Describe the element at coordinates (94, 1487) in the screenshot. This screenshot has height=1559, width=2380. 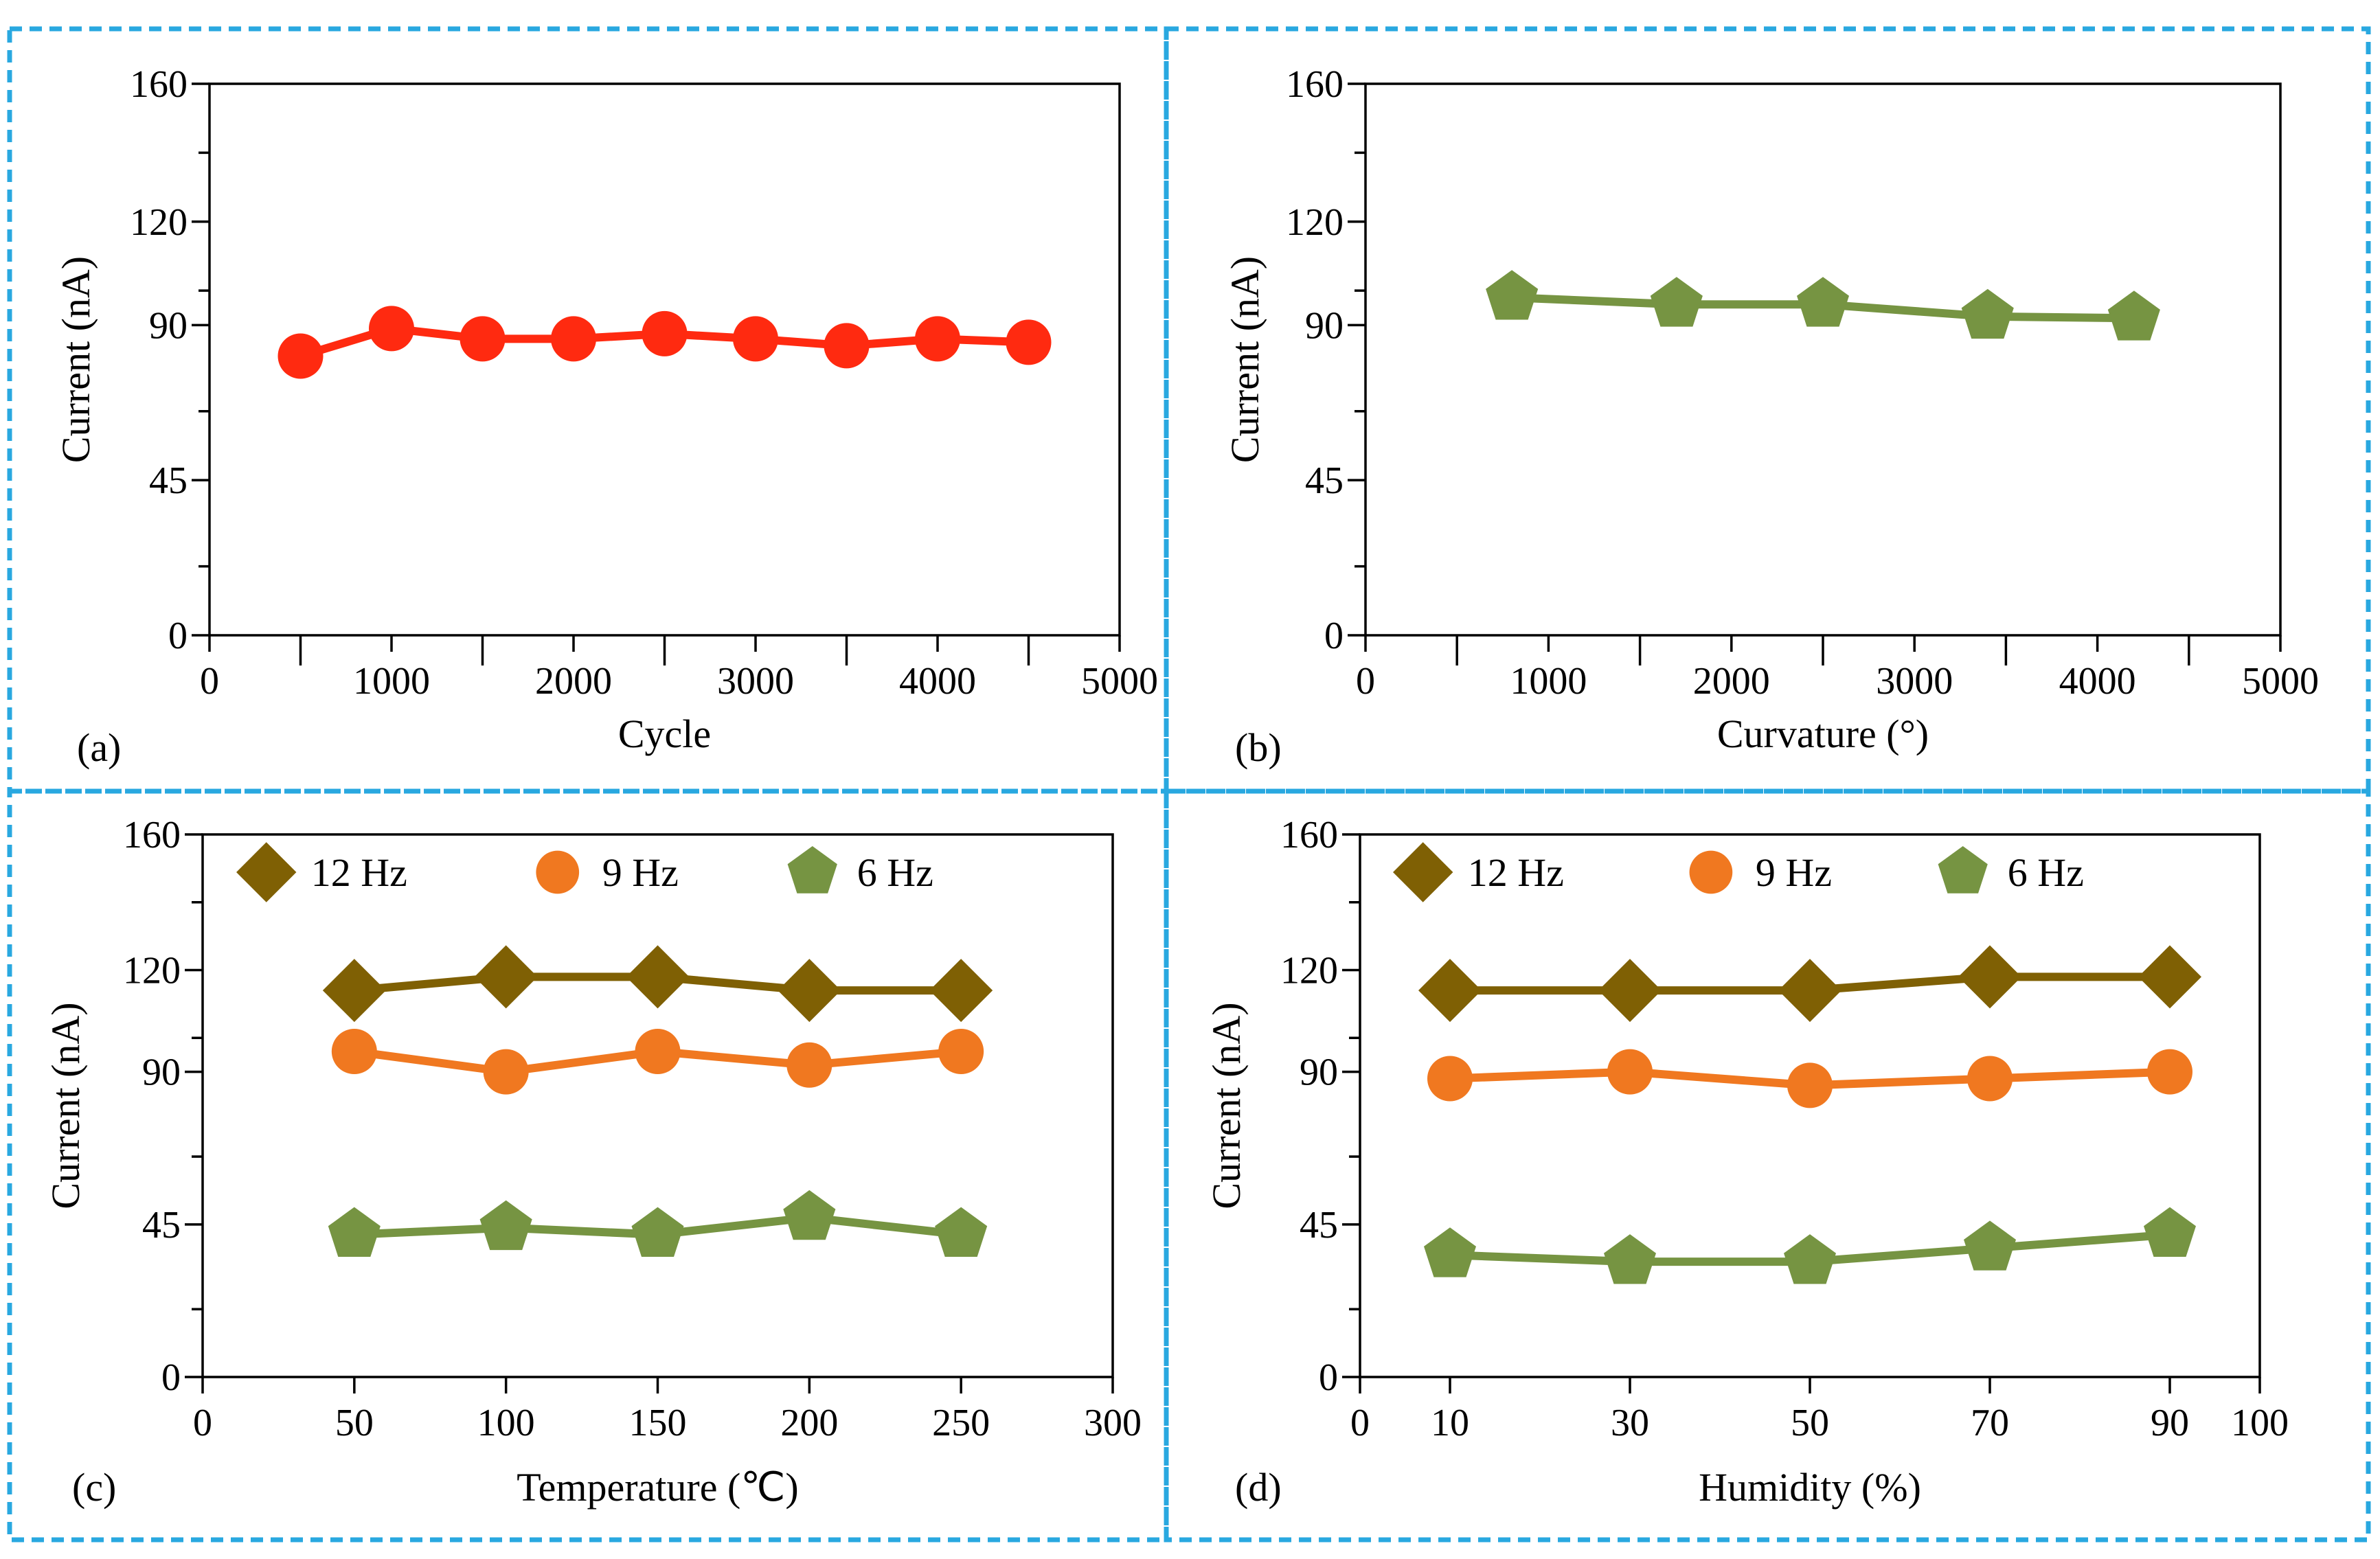
I see `panel-label: (c)` at that location.